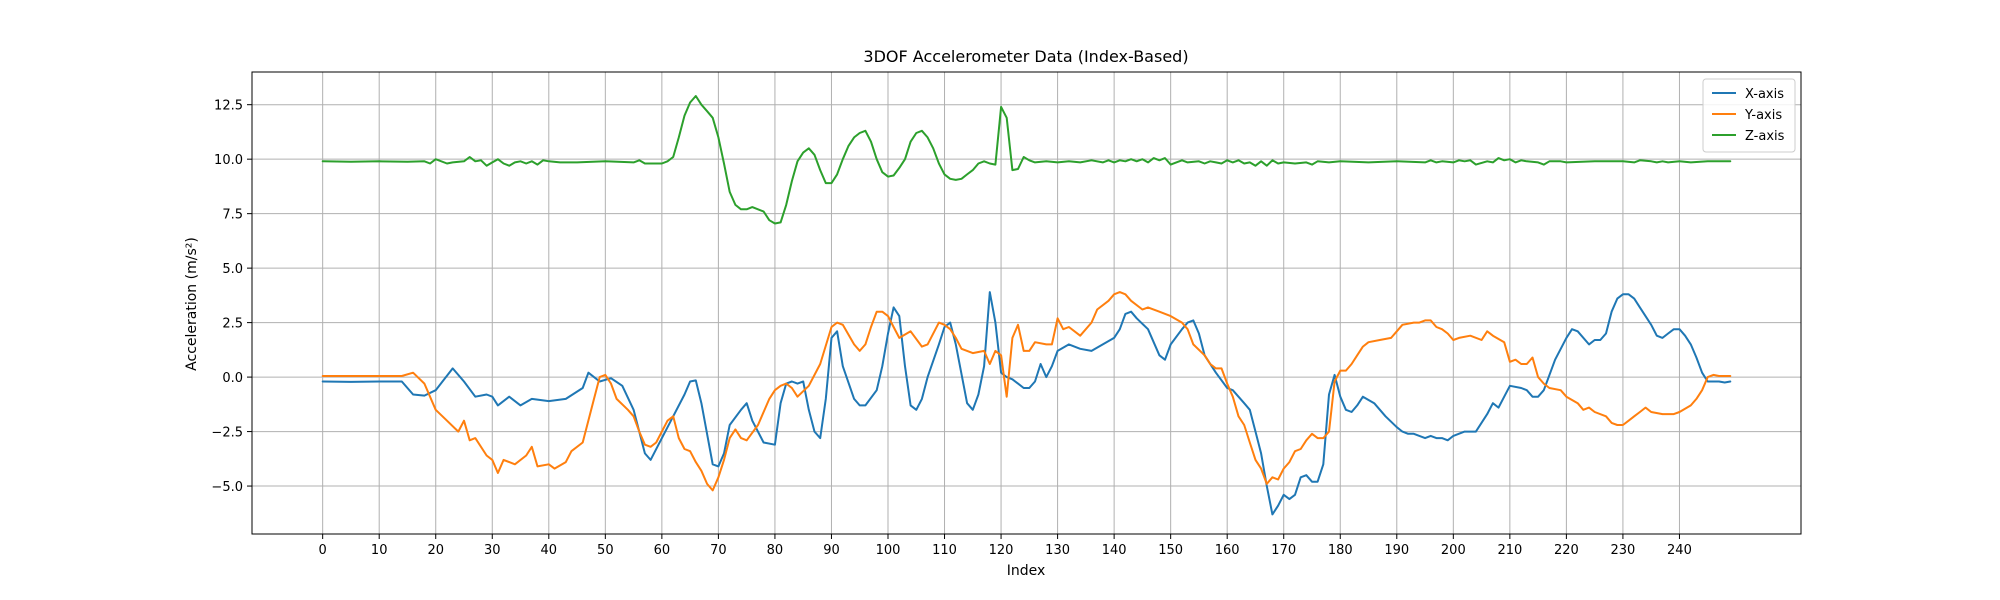 This screenshot has width=2000, height=600. Describe the element at coordinates (232, 269) in the screenshot. I see `y-tick-label: 5.0` at that location.